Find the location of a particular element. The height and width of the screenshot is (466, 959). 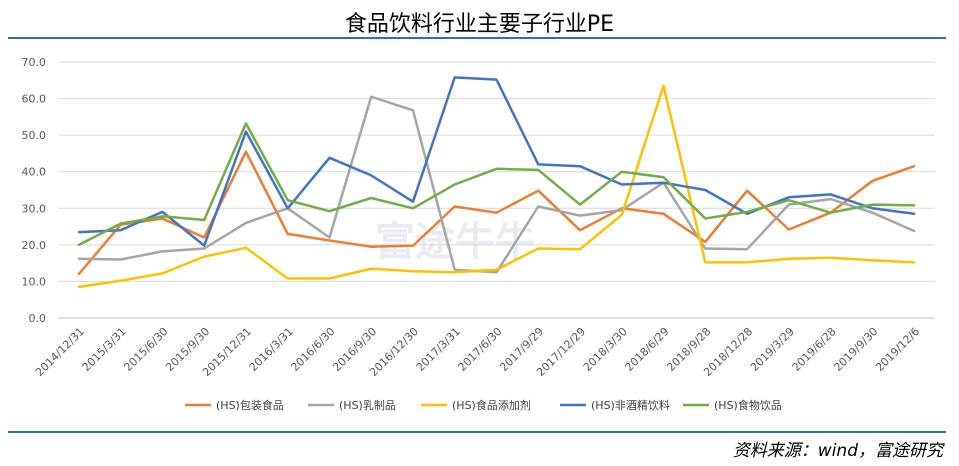

x-tick-label: 2019/6/28 is located at coordinates (814, 349).